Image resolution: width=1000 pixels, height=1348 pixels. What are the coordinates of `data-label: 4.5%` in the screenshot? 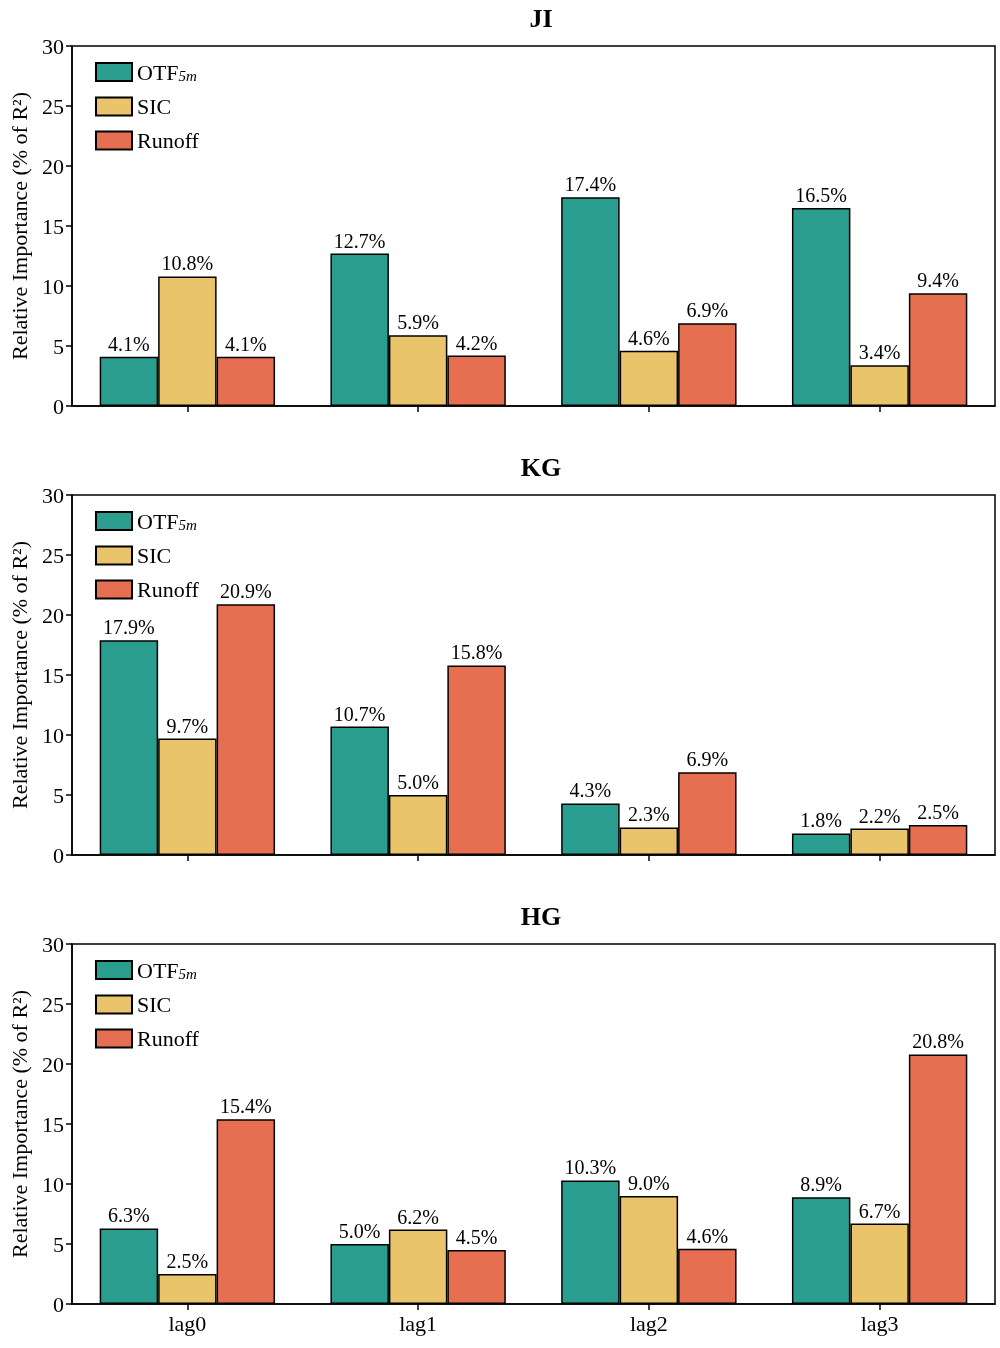 It's located at (476, 1237).